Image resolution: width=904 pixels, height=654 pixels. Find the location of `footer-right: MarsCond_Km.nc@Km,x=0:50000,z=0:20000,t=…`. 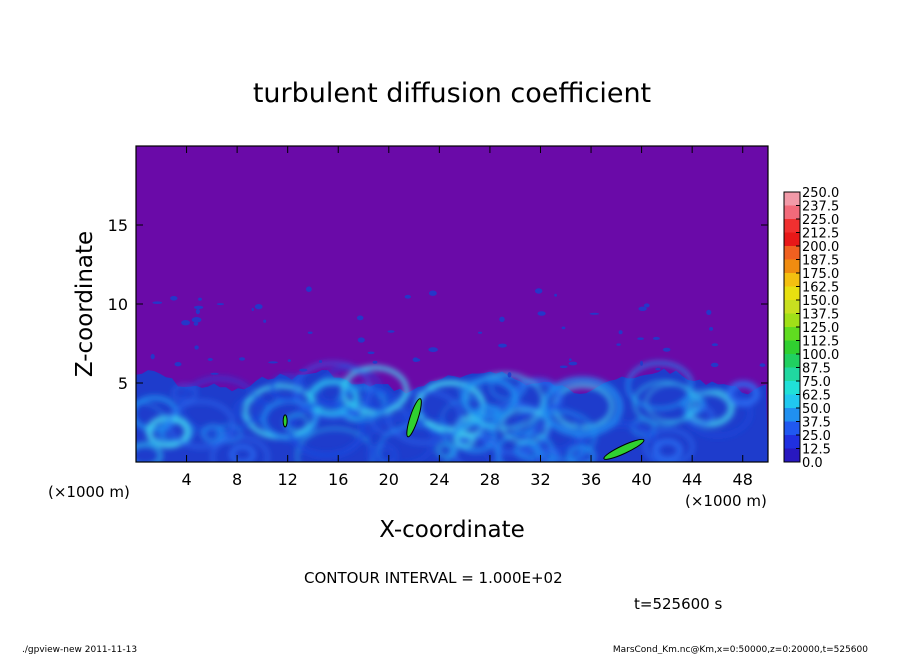

footer-right: MarsCond_Km.nc@Km,x=0:50000,z=0:20000,t=… is located at coordinates (740, 649).